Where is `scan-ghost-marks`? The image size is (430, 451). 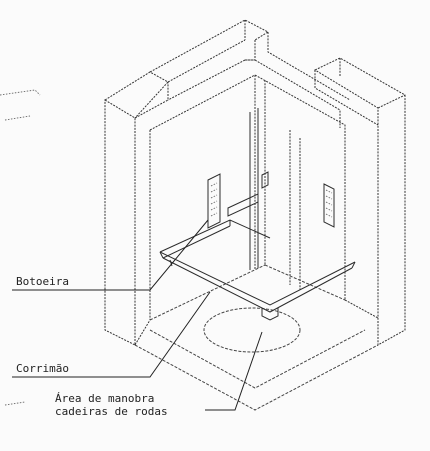 scan-ghost-marks is located at coordinates (20, 247).